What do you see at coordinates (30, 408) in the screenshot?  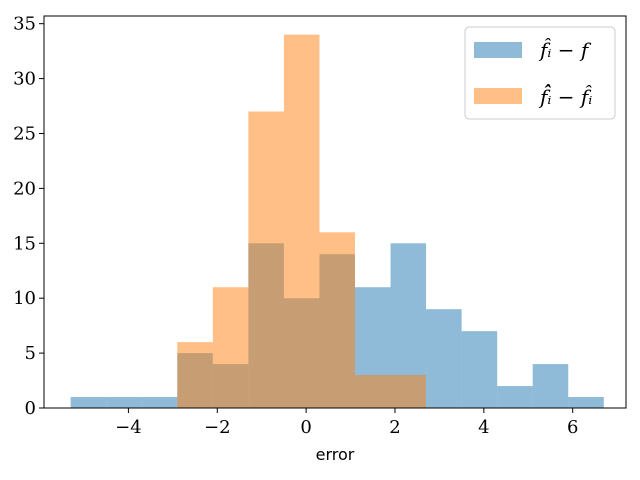 I see `y-tick-label: 0` at bounding box center [30, 408].